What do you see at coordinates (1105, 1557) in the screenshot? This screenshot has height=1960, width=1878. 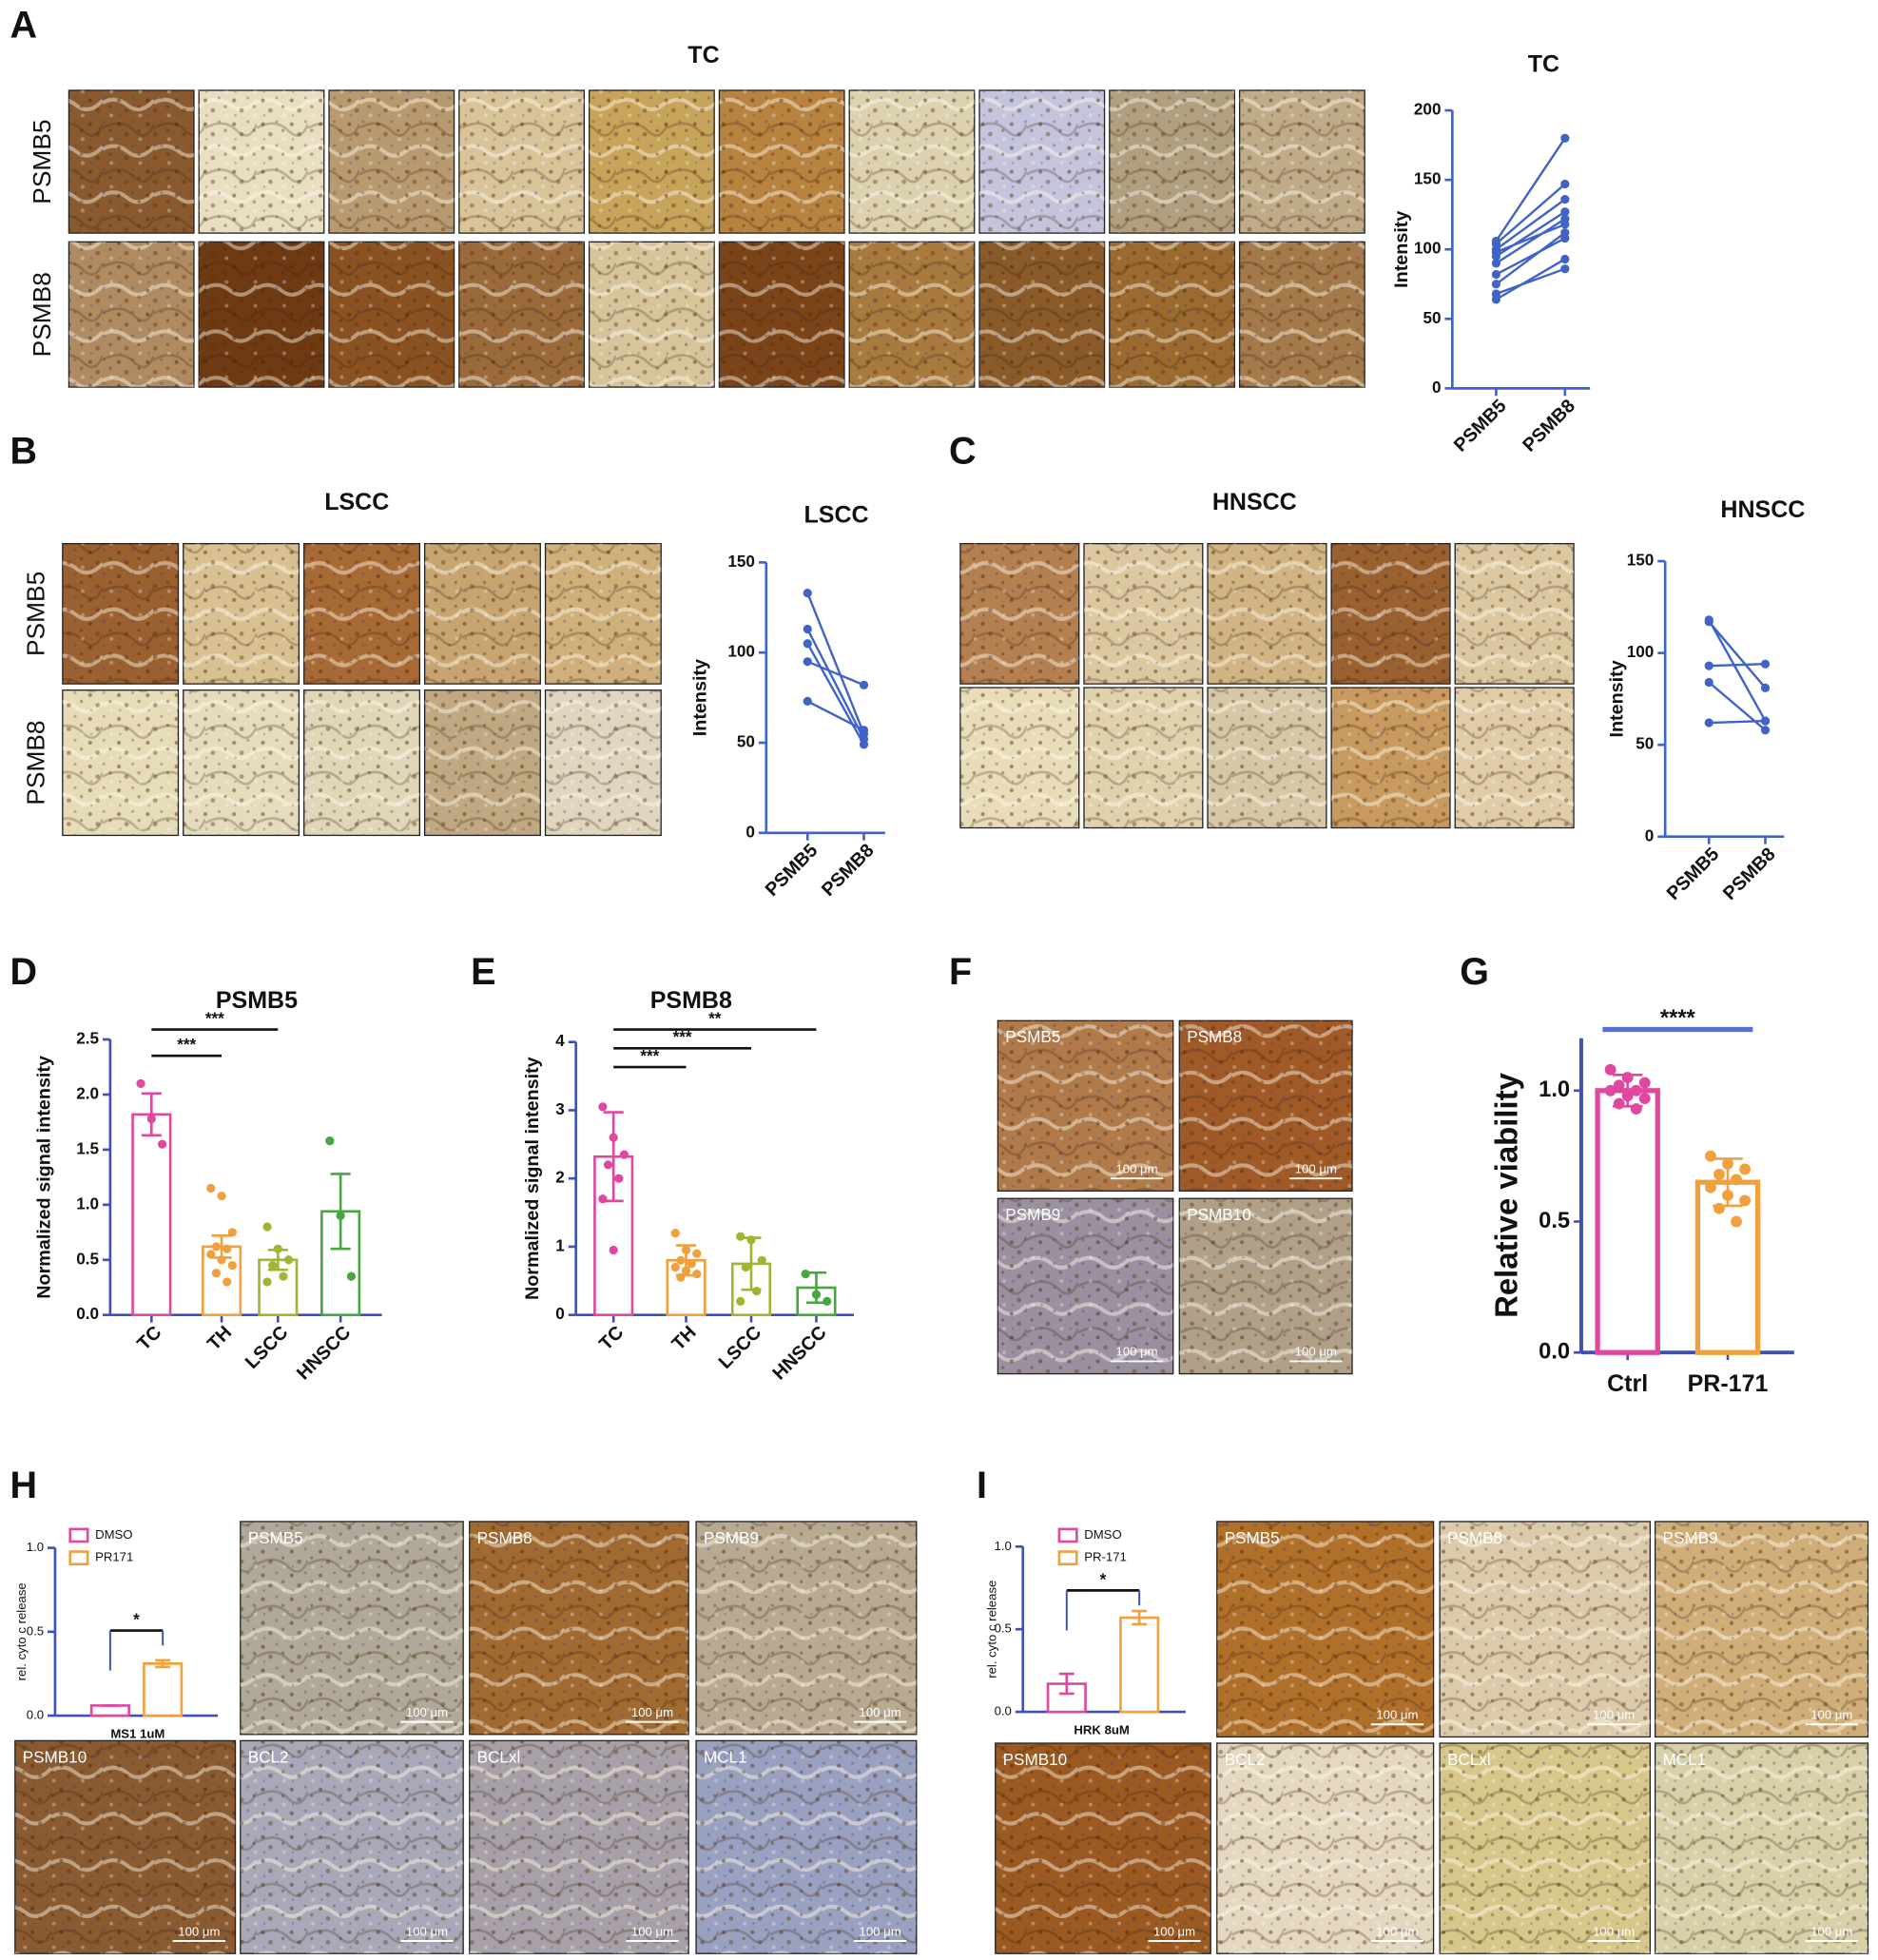 I see `legend-label: PR-171` at bounding box center [1105, 1557].